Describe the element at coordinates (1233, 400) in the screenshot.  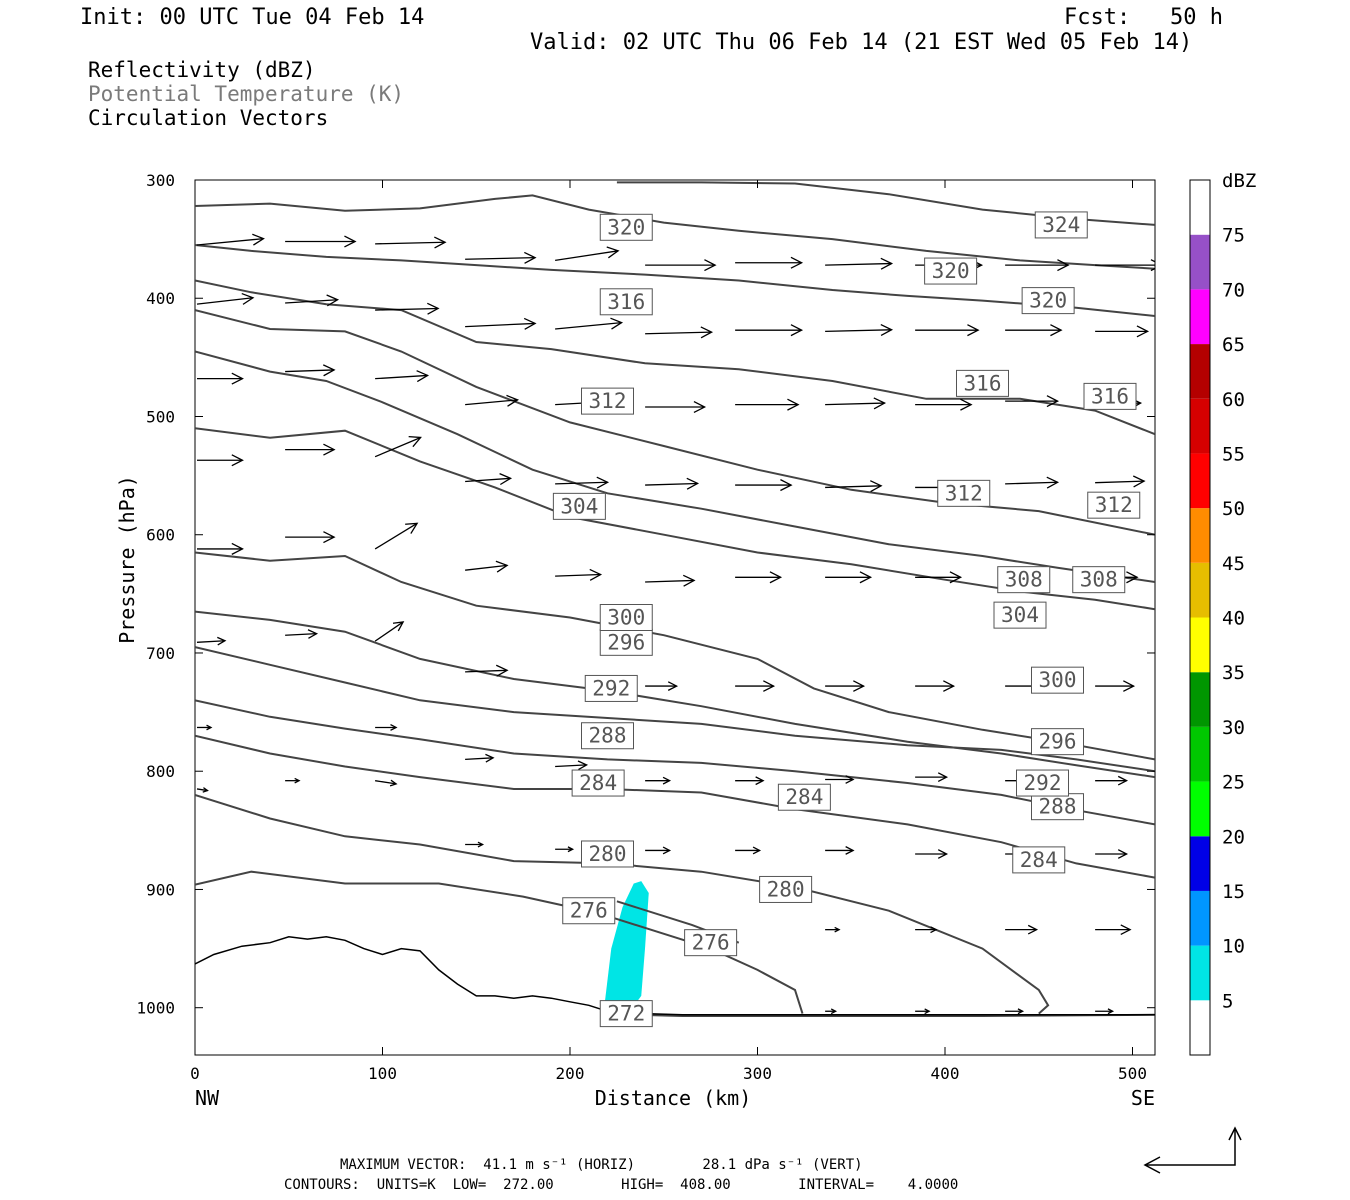
I see `colorbar-label: 60` at that location.